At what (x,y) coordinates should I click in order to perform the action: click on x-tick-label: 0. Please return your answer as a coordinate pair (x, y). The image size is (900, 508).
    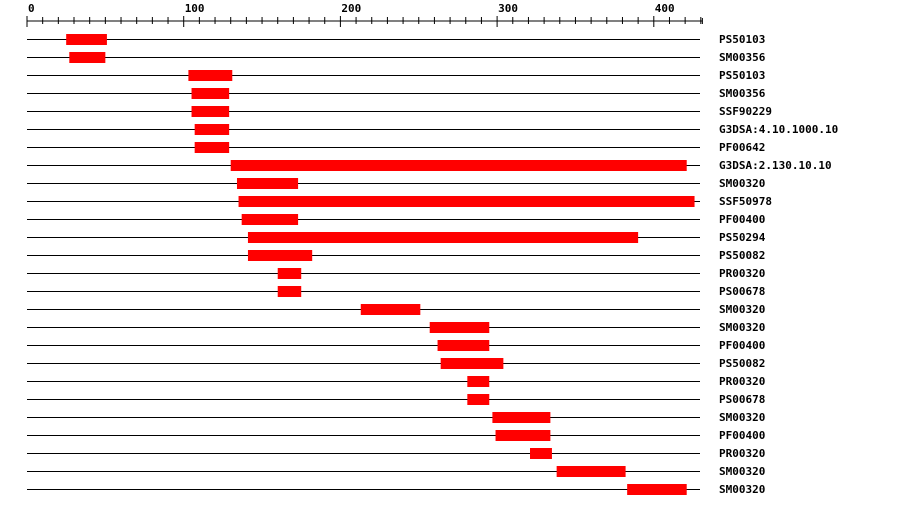
    Looking at the image, I should click on (31, 8).